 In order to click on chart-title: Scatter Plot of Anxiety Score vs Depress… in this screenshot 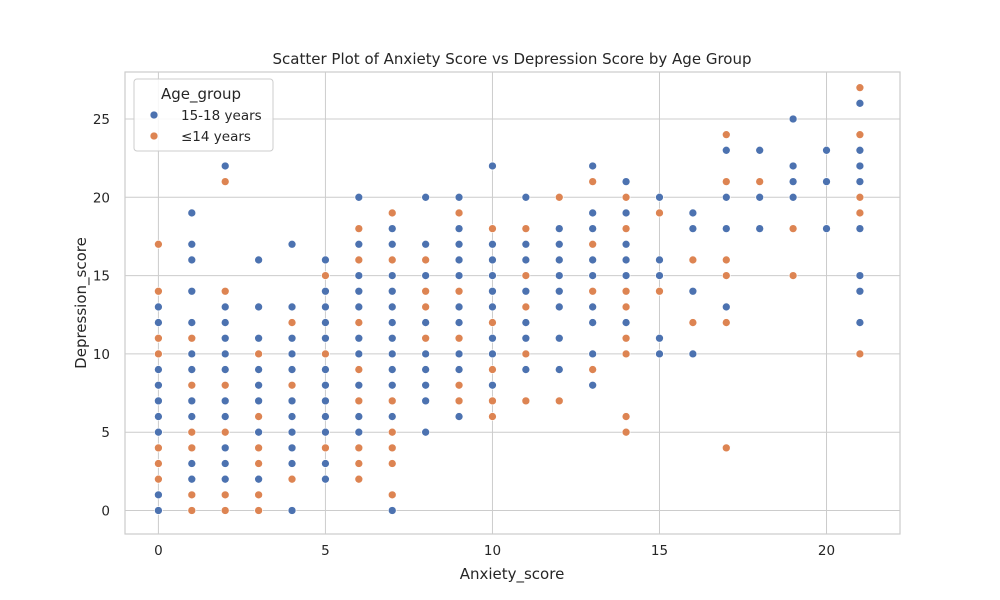, I will do `click(512, 59)`.